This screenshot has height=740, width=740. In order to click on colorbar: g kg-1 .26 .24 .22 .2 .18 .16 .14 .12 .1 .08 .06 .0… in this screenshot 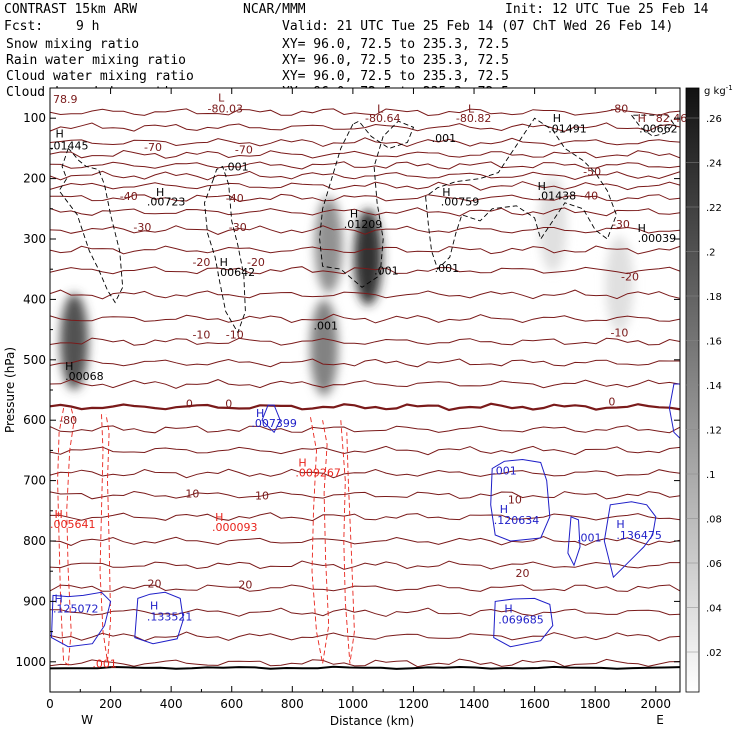, I will do `click(709, 388)`.